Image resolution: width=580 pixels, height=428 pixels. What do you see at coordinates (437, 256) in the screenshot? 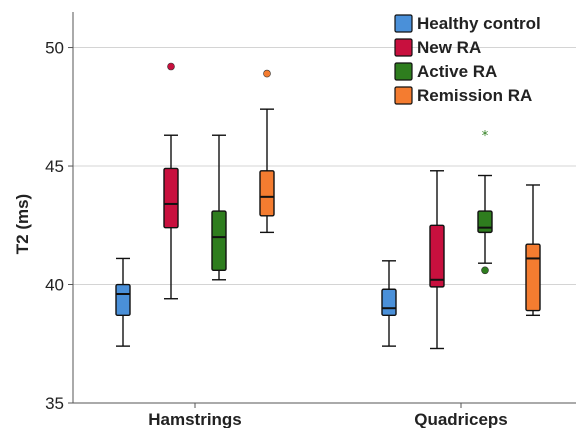
I see `box-iqr-new-ra-quadriceps` at bounding box center [437, 256].